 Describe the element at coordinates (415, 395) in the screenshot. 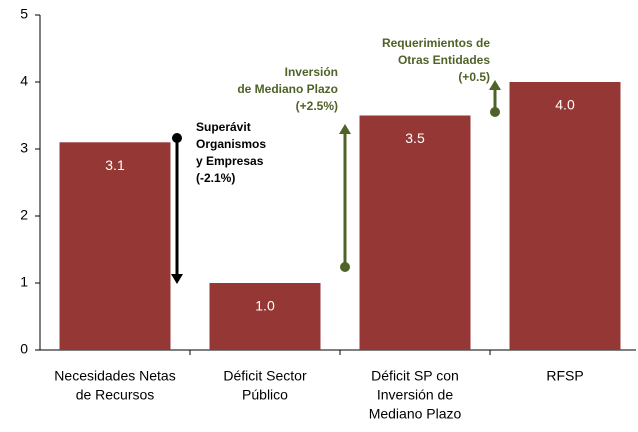

I see `x-tick-label: Inversión de` at that location.